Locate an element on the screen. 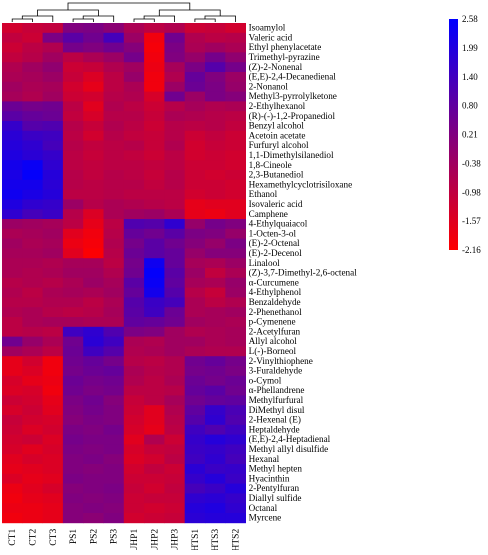 This screenshot has width=488, height=555. row-label: 2-Vinylthiophene is located at coordinates (281, 361).